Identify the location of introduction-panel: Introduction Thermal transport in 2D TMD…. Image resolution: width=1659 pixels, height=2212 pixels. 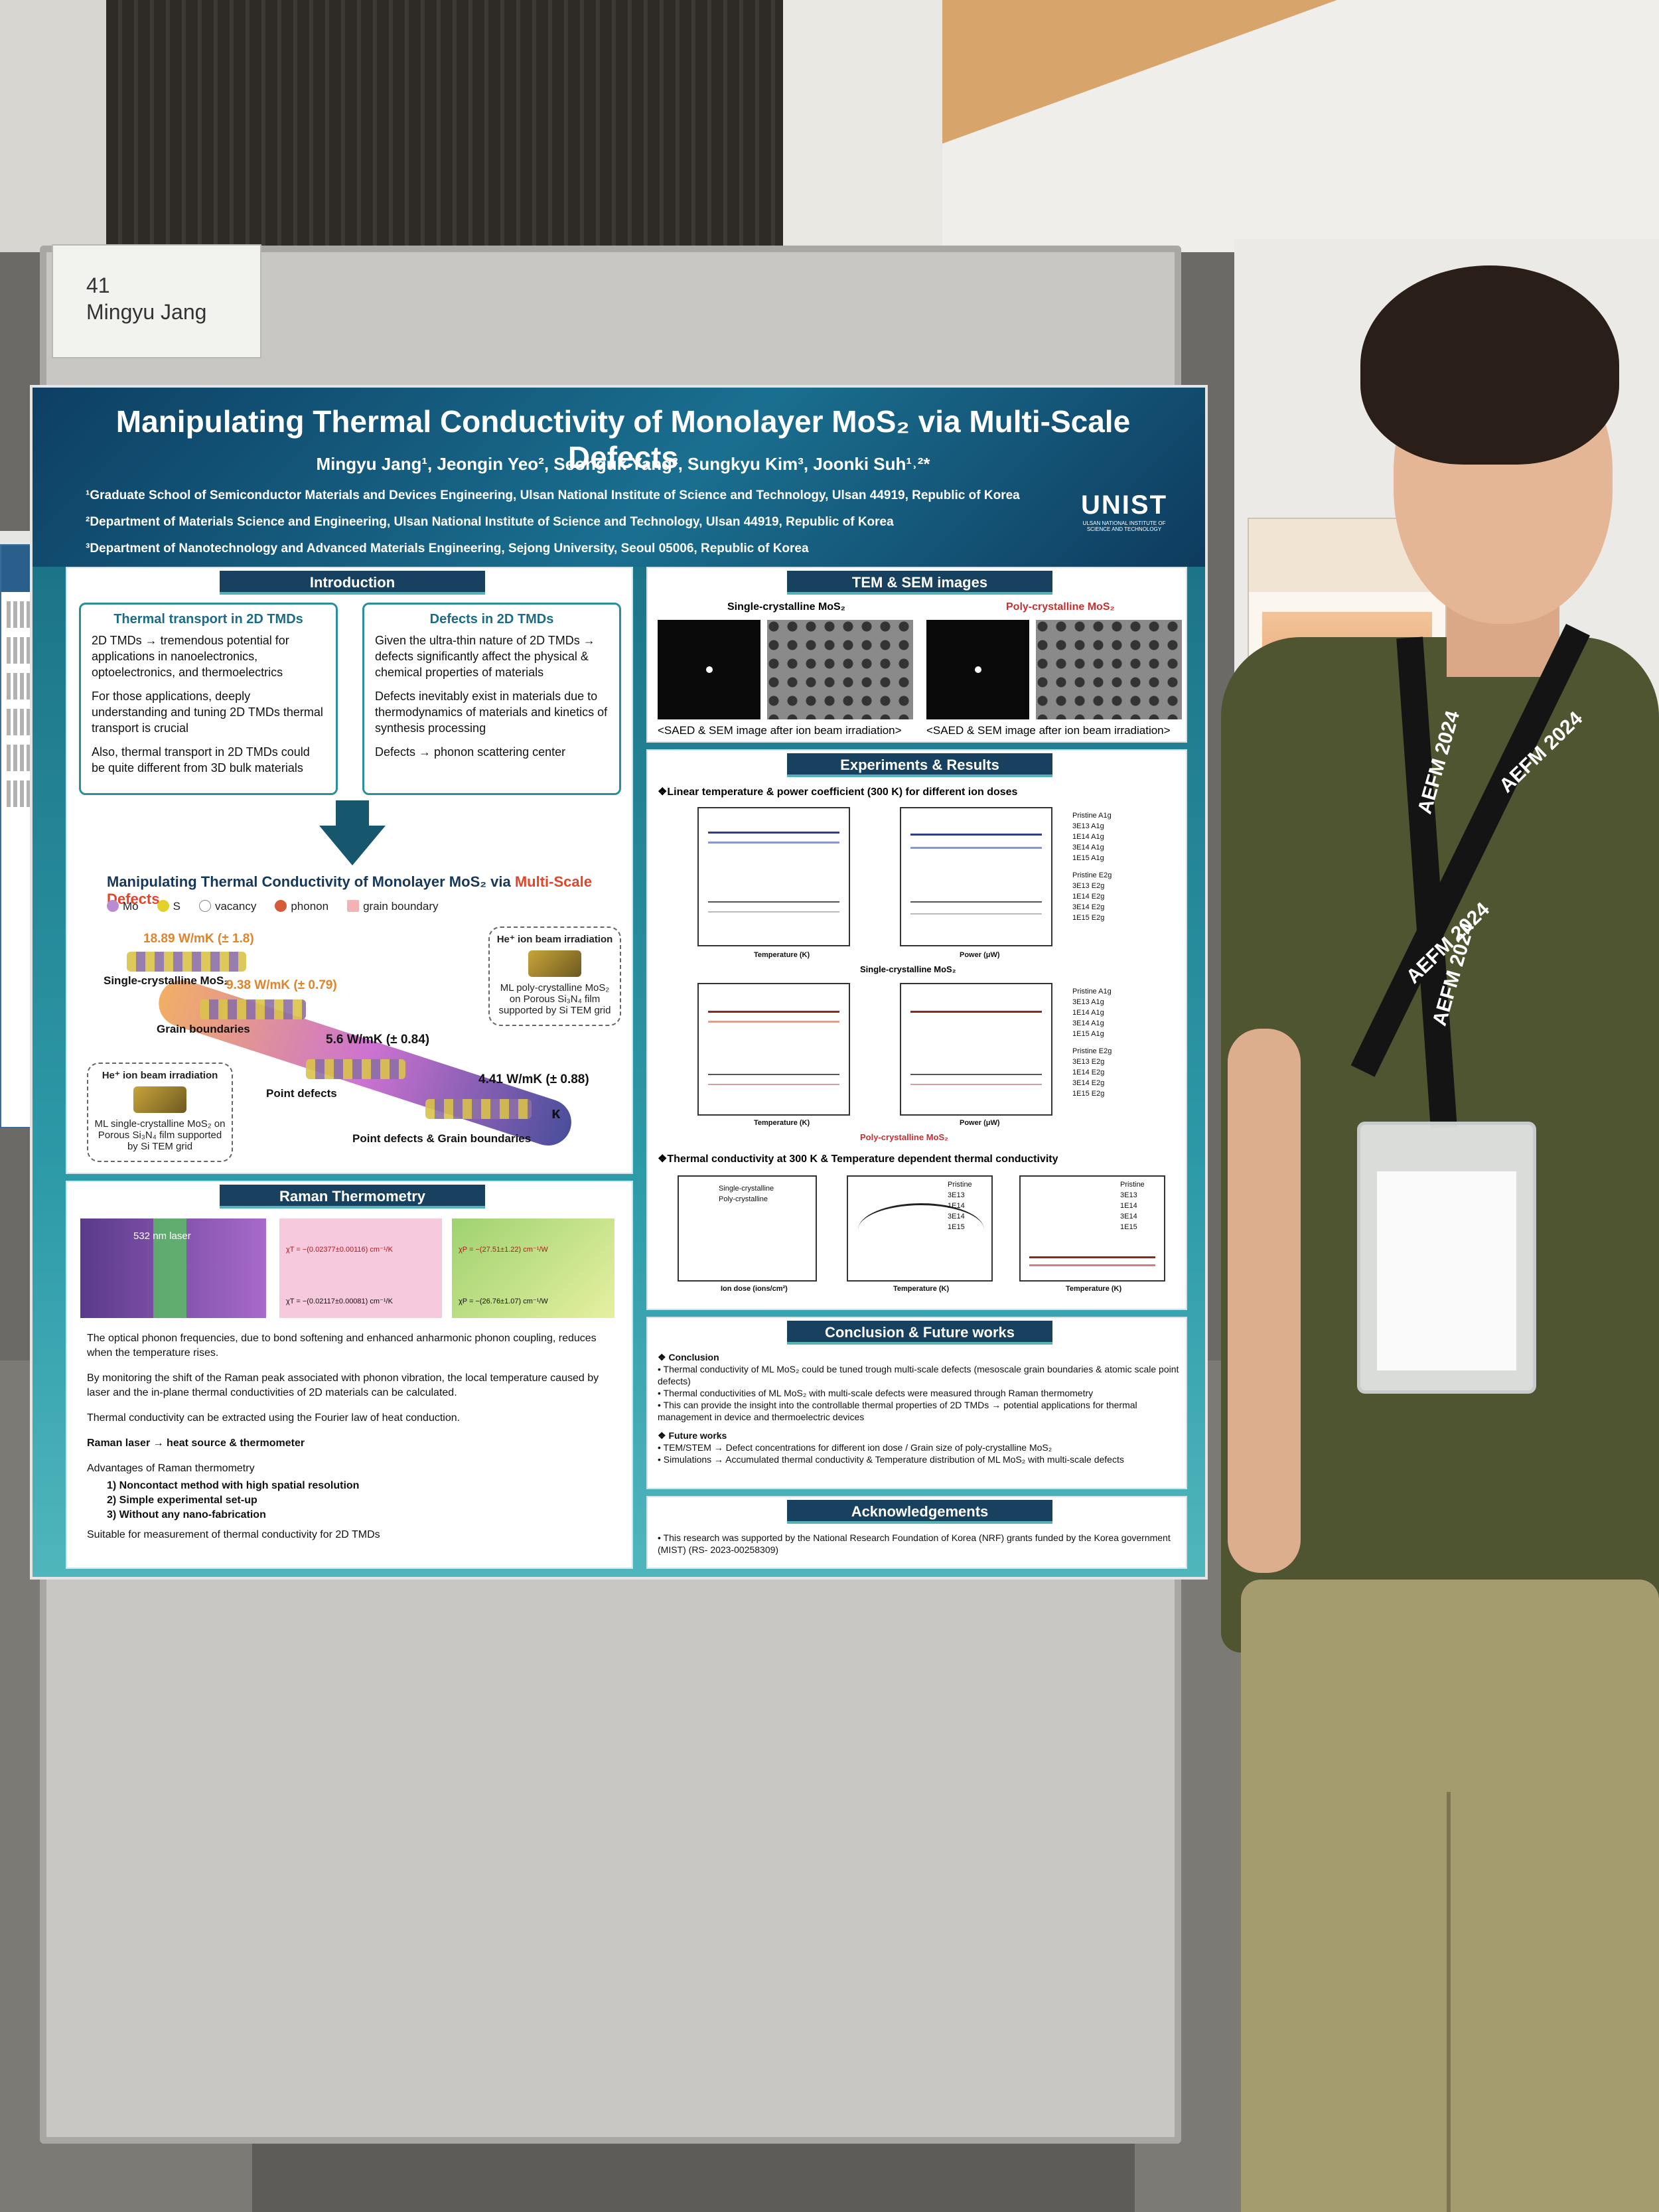
(349, 871).